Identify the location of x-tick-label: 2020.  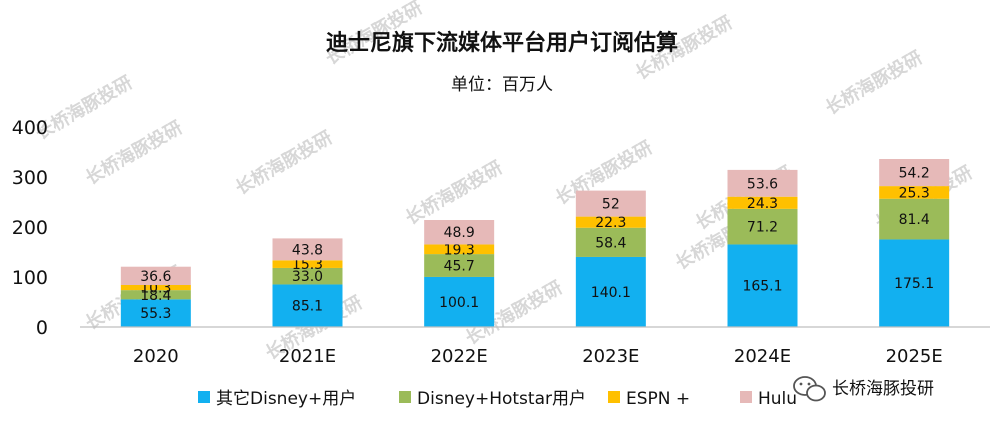
(156, 356).